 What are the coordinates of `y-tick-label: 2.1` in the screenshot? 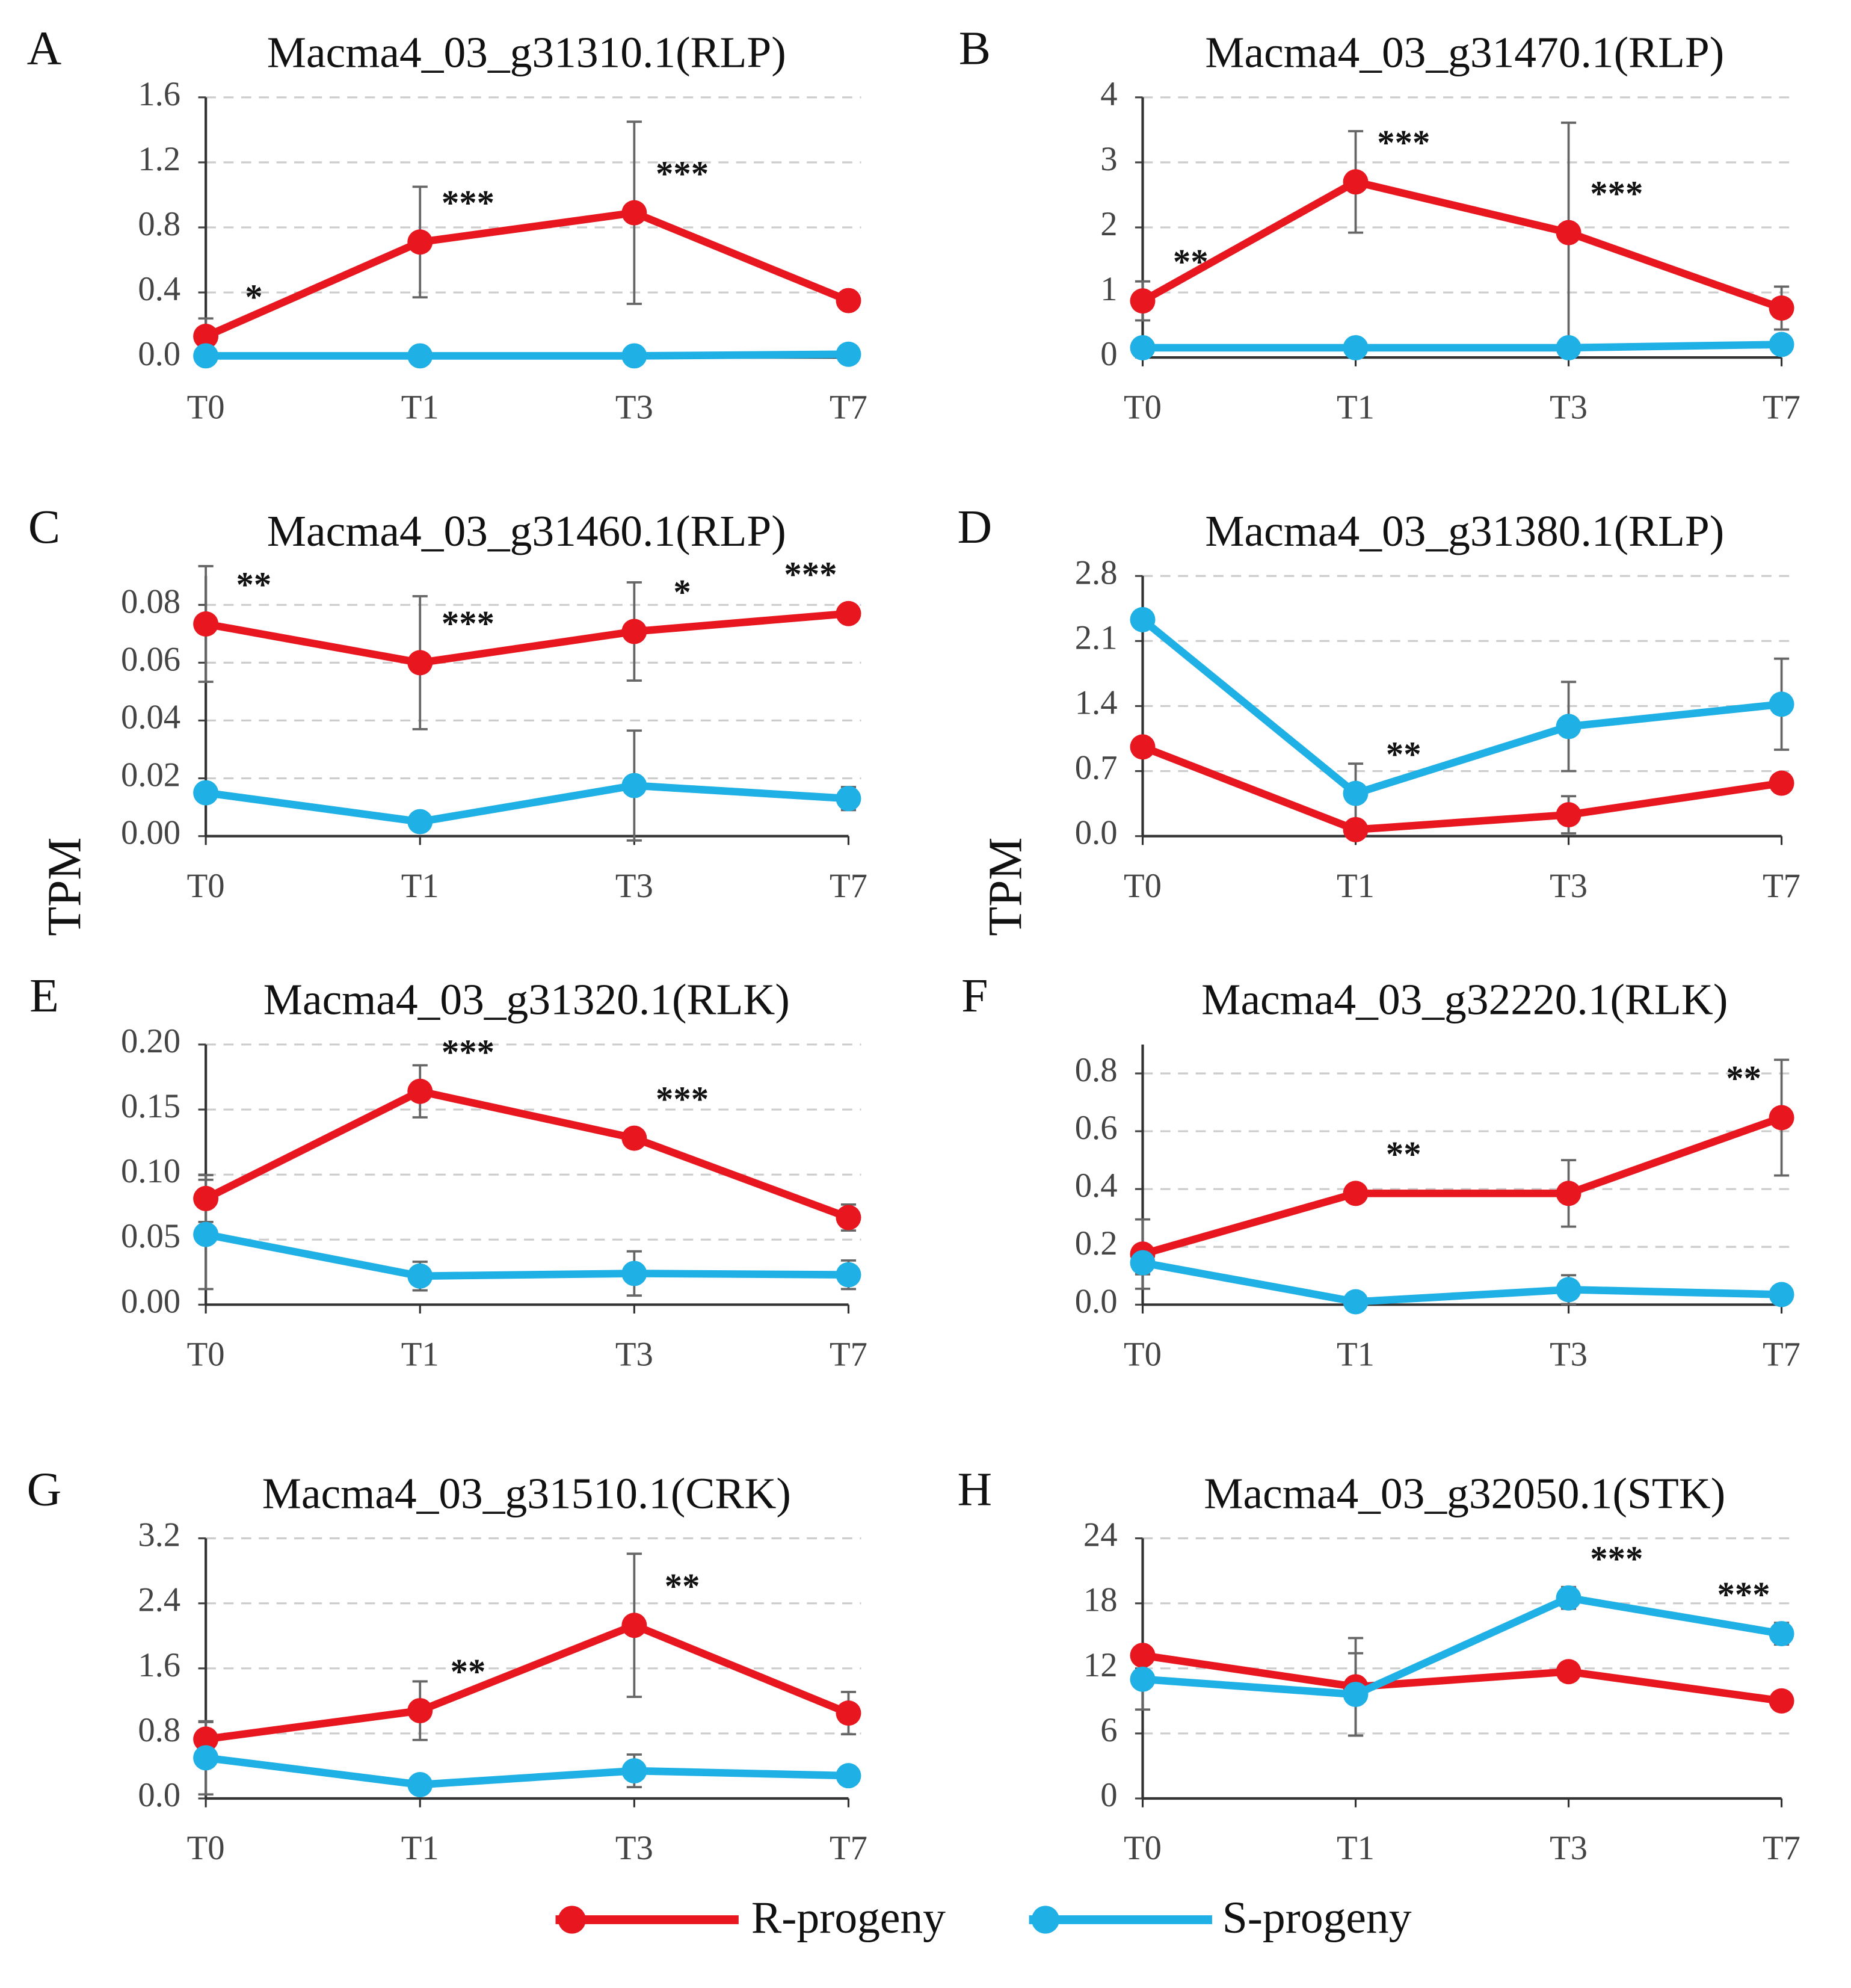 It's located at (1096, 637).